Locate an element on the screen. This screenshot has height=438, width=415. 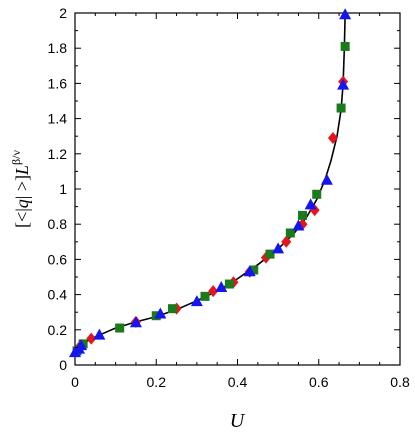
y-tick-label: 1.2 is located at coordinates (58, 154).